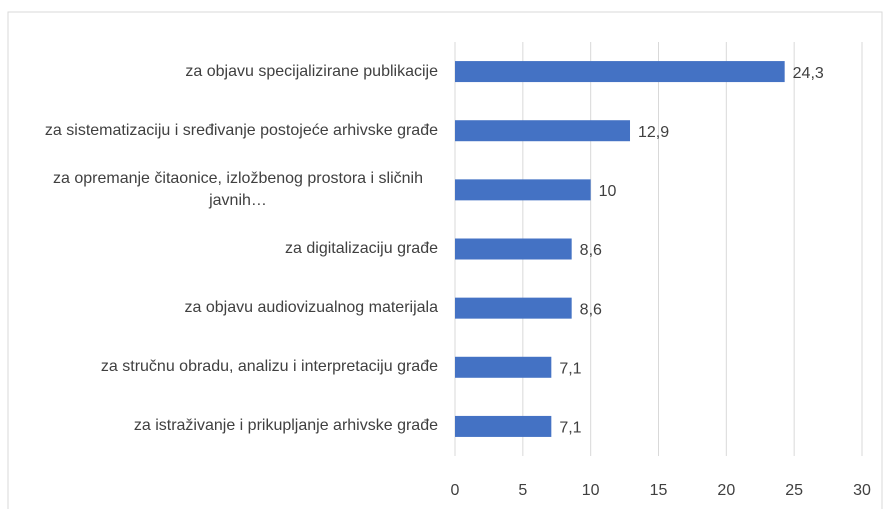 The height and width of the screenshot is (509, 890). What do you see at coordinates (862, 490) in the screenshot?
I see `x-tick-label: 30` at bounding box center [862, 490].